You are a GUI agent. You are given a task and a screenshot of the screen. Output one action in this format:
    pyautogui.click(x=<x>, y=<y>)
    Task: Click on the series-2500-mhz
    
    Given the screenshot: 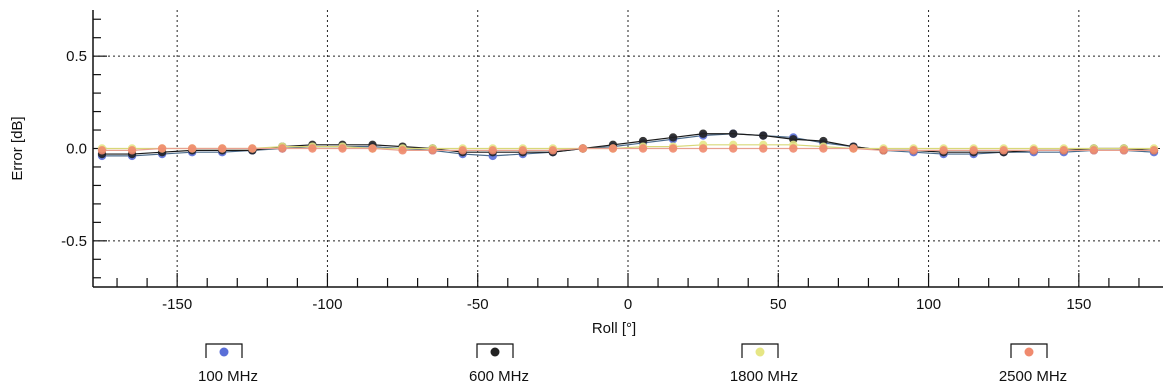 What is the action you would take?
    pyautogui.click(x=628, y=149)
    